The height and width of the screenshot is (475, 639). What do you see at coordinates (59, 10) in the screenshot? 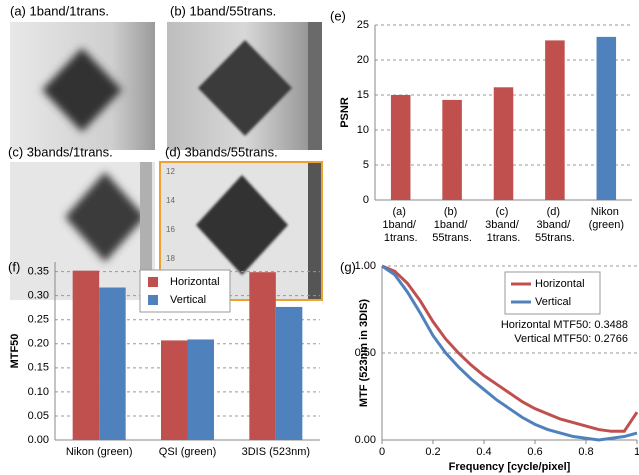
I see `panel-label: (a) 1band/1trans.` at bounding box center [59, 10].